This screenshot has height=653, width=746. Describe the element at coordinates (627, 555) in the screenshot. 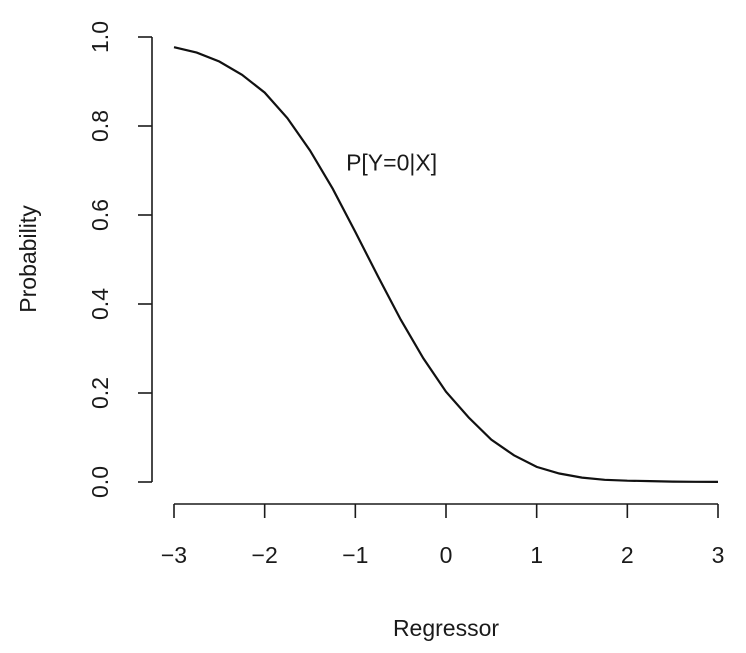

I see `x-tick-label: 2` at that location.